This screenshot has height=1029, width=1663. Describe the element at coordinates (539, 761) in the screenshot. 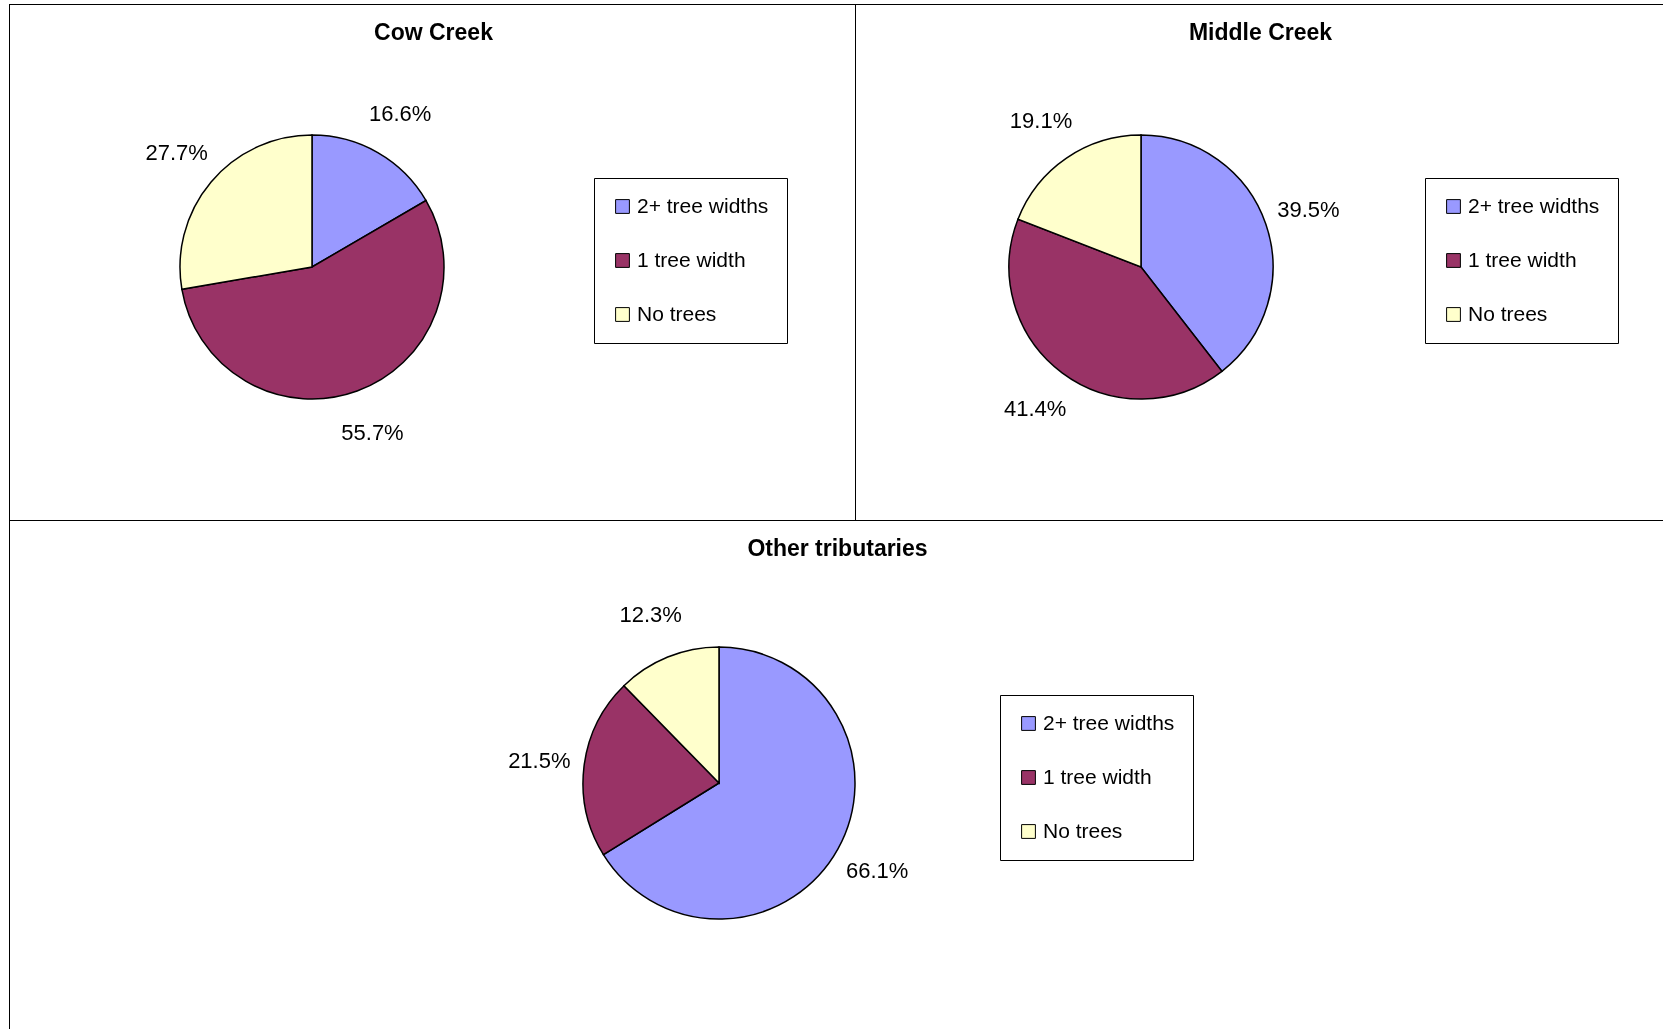

I see `data-label: 21.5%` at that location.